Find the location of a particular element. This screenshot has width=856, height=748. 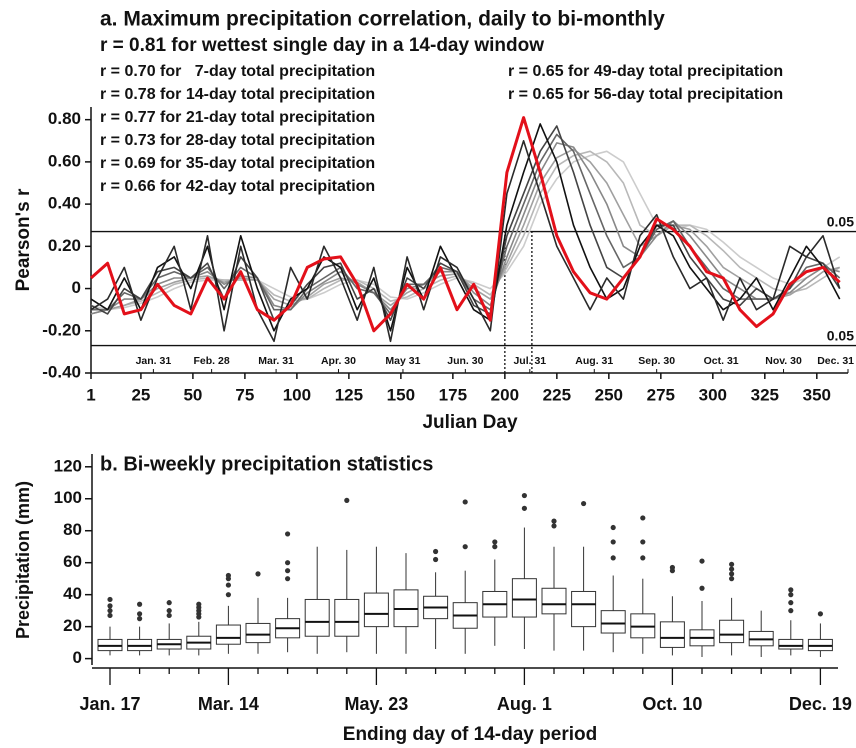

x-tick-label: 325 is located at coordinates (765, 394).